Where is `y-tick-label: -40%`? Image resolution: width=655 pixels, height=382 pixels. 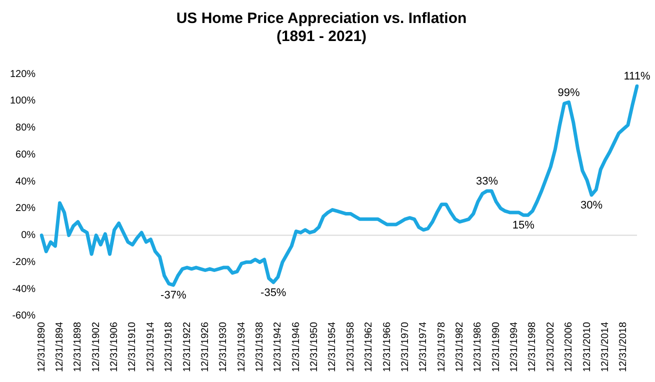
y-tick-label: -40% is located at coordinates (24, 289).